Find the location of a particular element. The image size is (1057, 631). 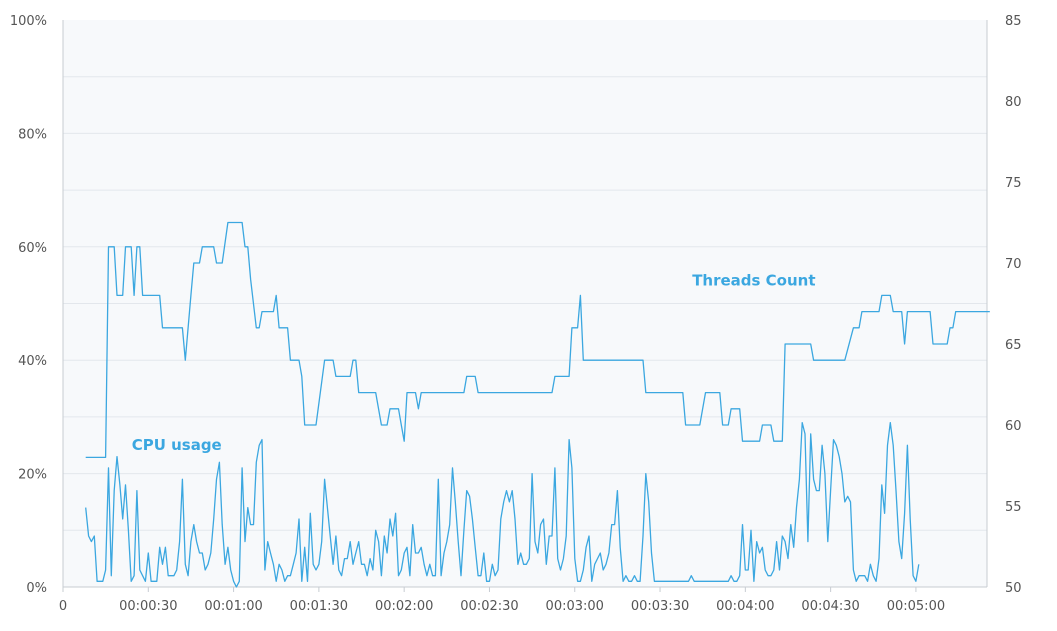

x-tick-label: 00:04:30 is located at coordinates (830, 606).